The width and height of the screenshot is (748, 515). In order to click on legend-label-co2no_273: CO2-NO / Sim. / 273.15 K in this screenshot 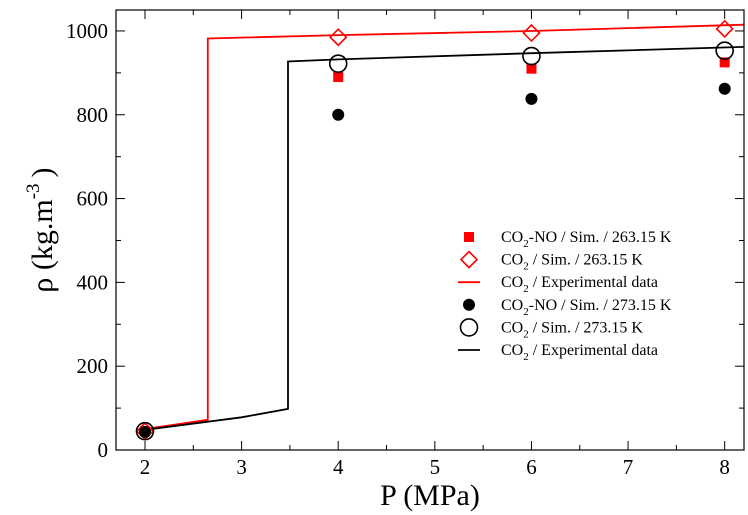, I will do `click(586, 307)`.